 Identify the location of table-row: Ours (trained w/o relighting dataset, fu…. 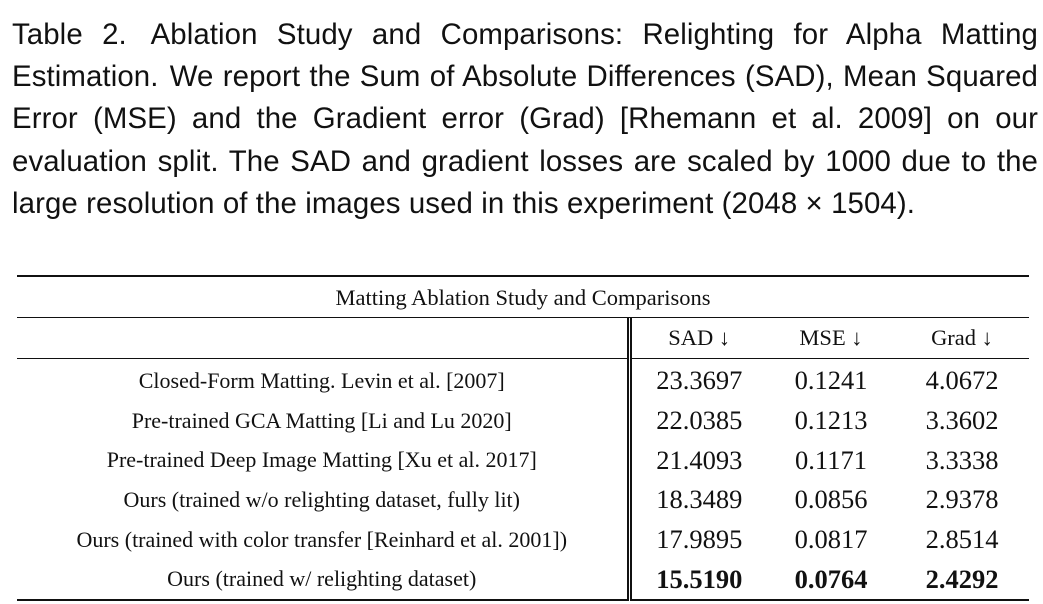
(523, 500).